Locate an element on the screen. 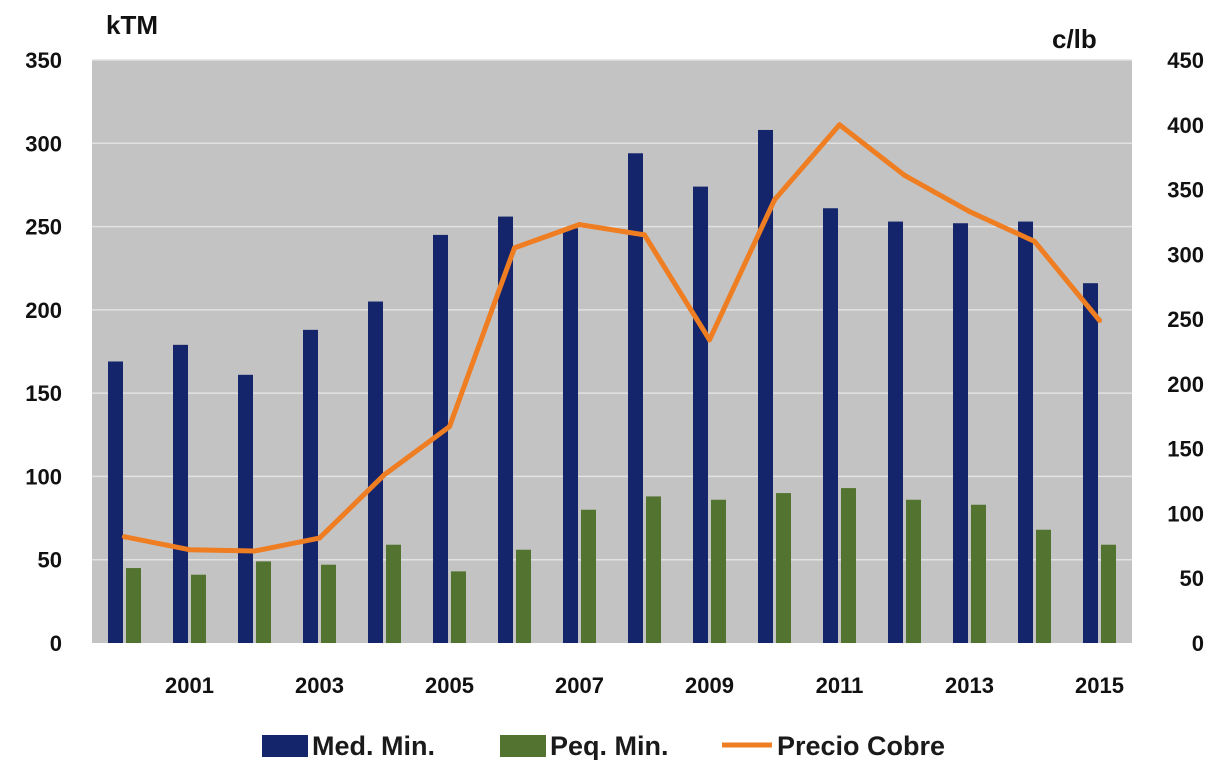 This screenshot has height=765, width=1213. left-tick-label: 250 is located at coordinates (43, 227).